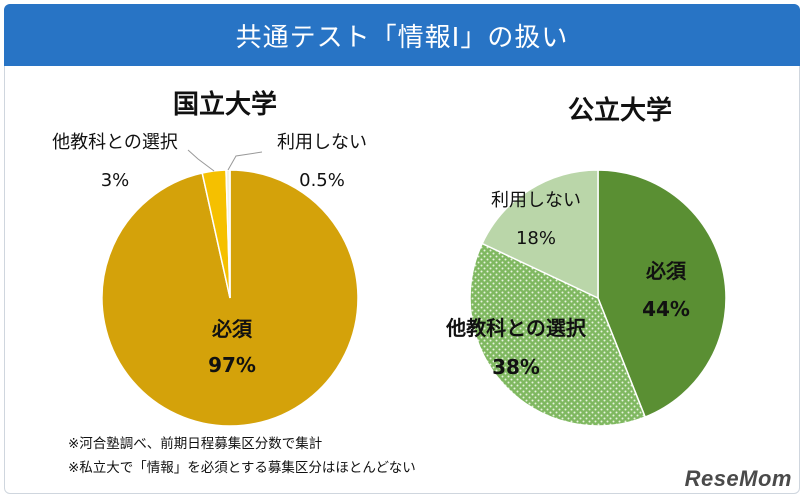  What do you see at coordinates (536, 238) in the screenshot?
I see `value-public-none: 18%` at bounding box center [536, 238].